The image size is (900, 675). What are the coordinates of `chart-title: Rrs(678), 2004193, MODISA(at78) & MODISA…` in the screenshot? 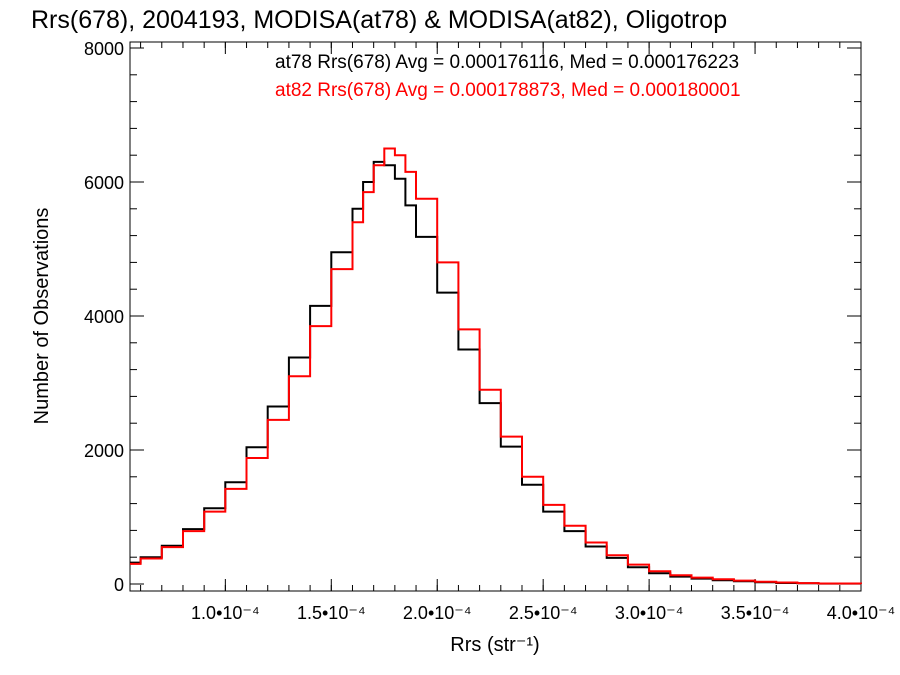 It's located at (379, 20).